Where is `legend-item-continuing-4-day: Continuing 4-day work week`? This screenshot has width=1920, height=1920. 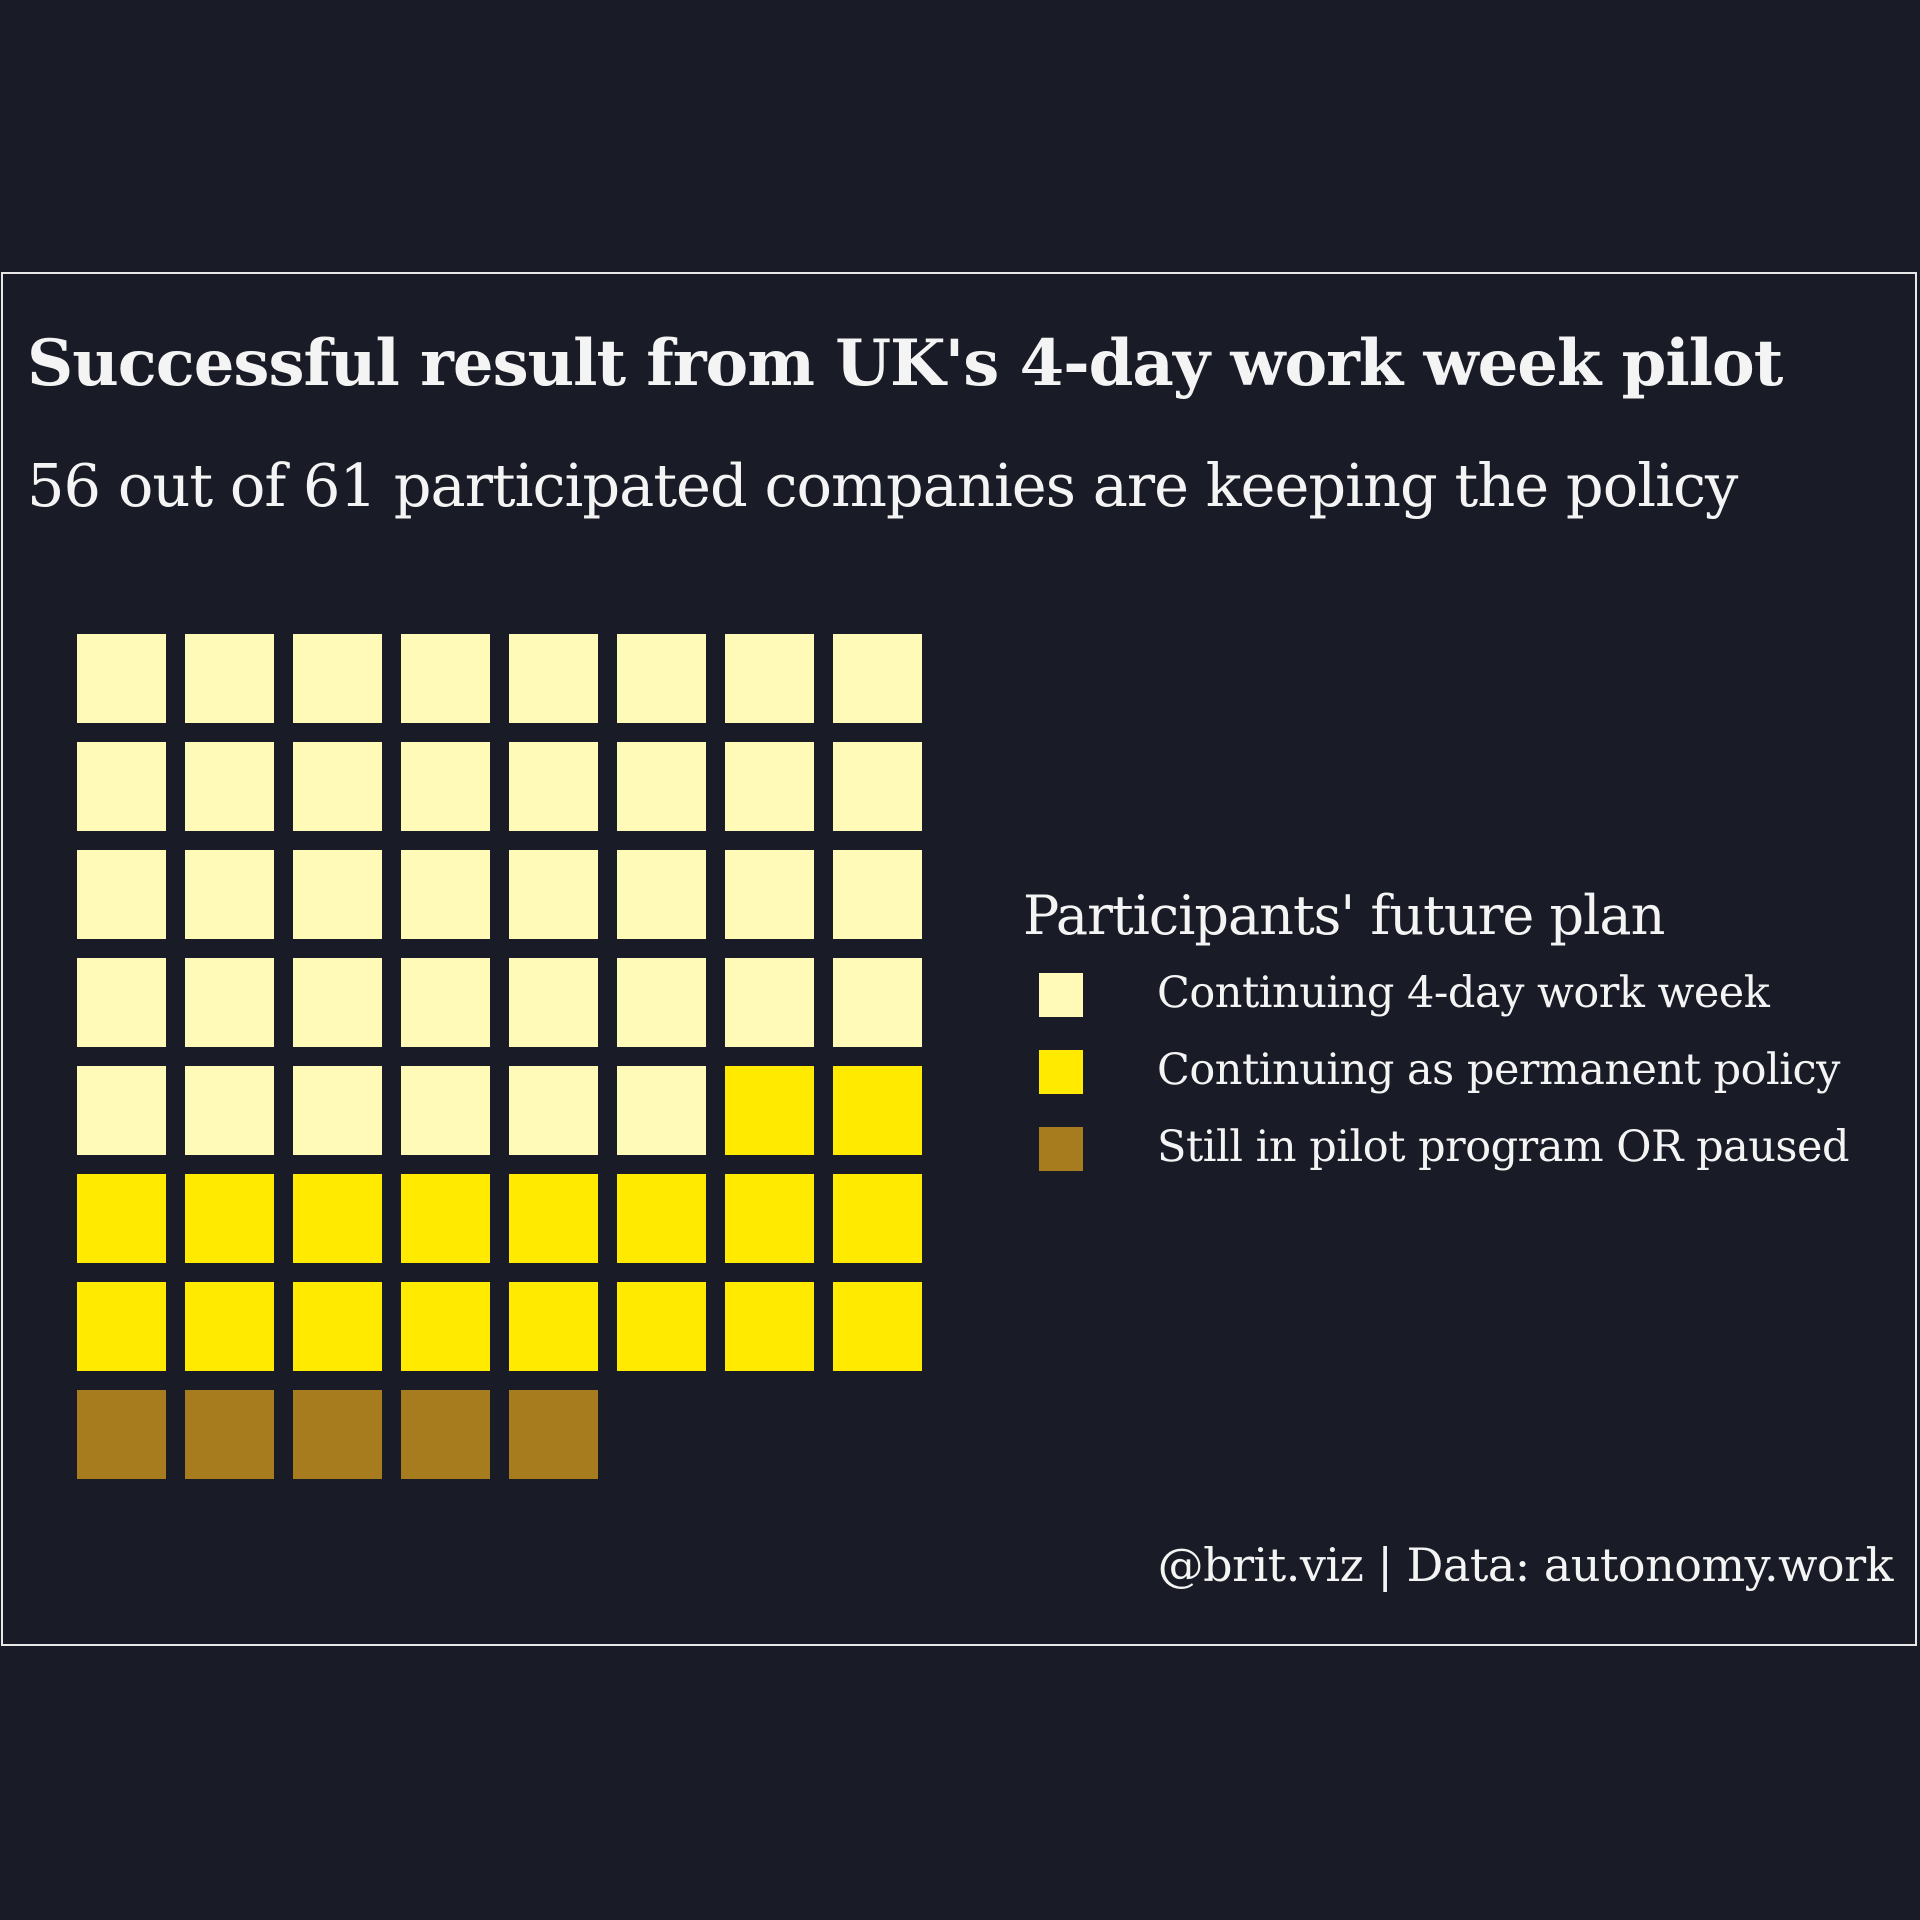 legend-item-continuing-4-day: Continuing 4-day work week is located at coordinates (1463, 1009).